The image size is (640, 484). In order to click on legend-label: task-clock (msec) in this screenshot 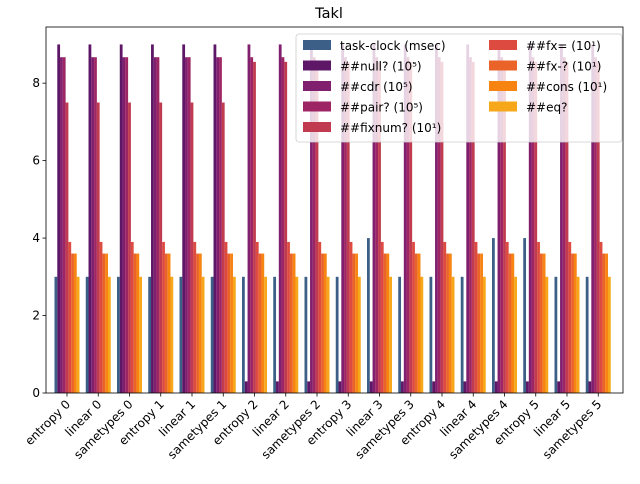, I will do `click(393, 46)`.